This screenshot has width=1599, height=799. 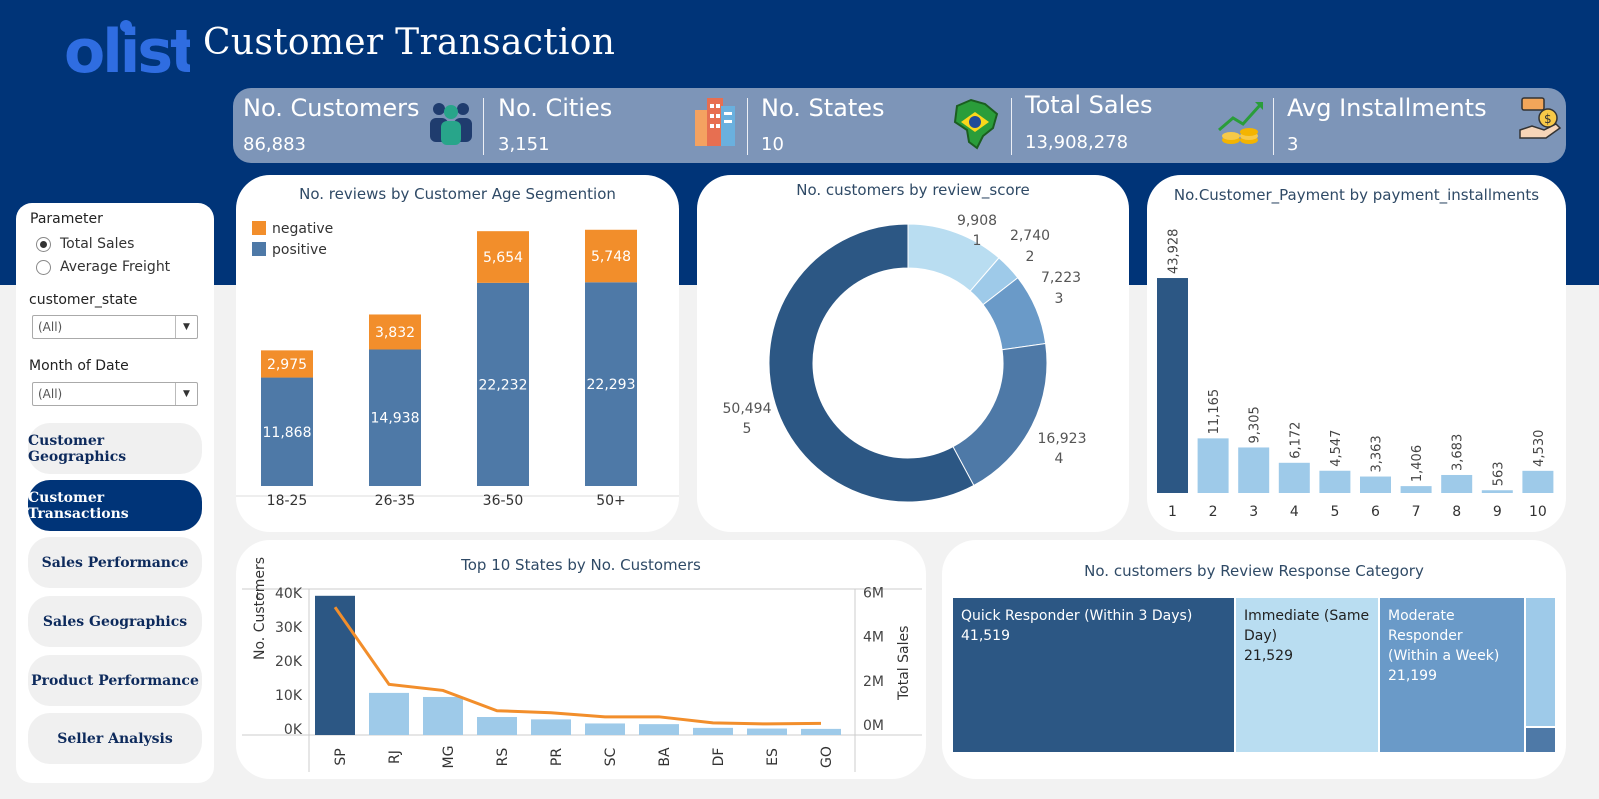 I want to click on radio-total-sales: Total Sales, so click(x=85, y=244).